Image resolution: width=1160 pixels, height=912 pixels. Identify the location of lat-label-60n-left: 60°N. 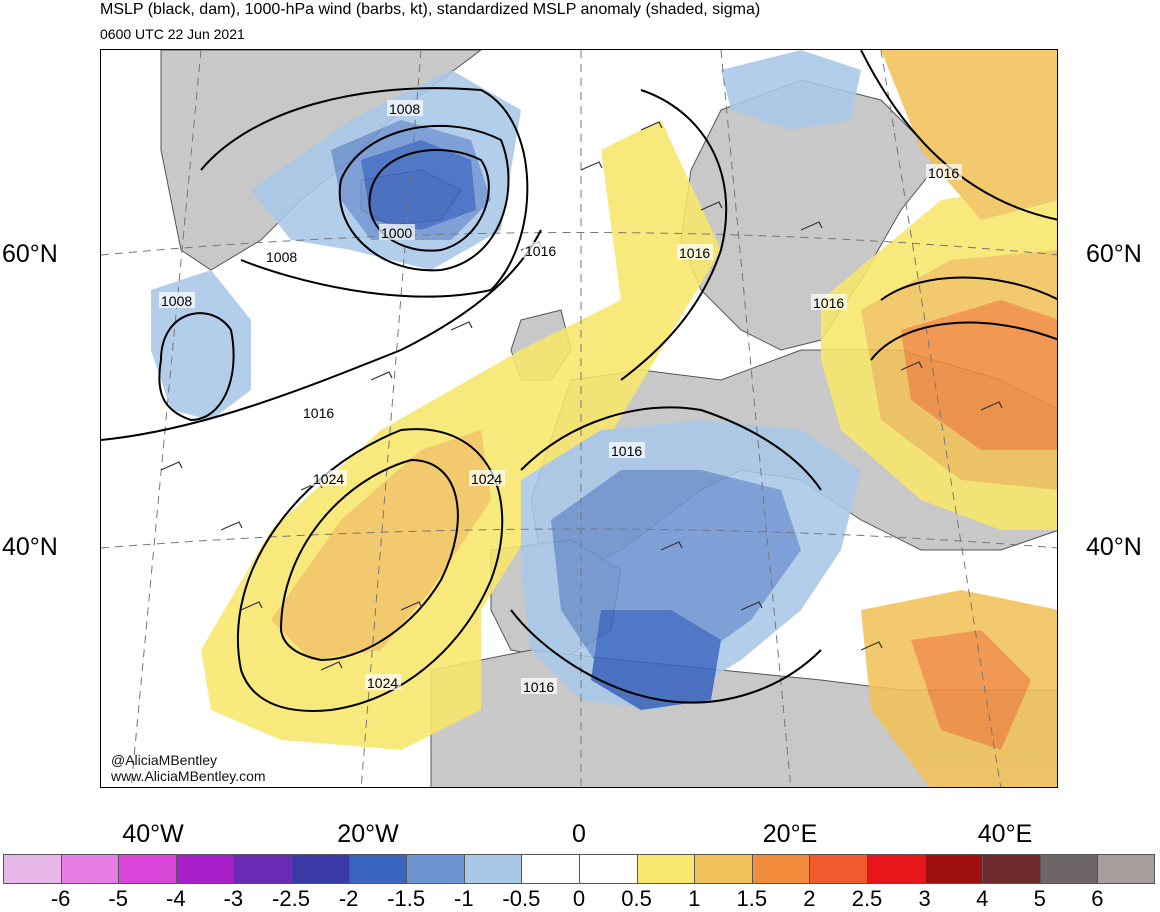
(30, 254).